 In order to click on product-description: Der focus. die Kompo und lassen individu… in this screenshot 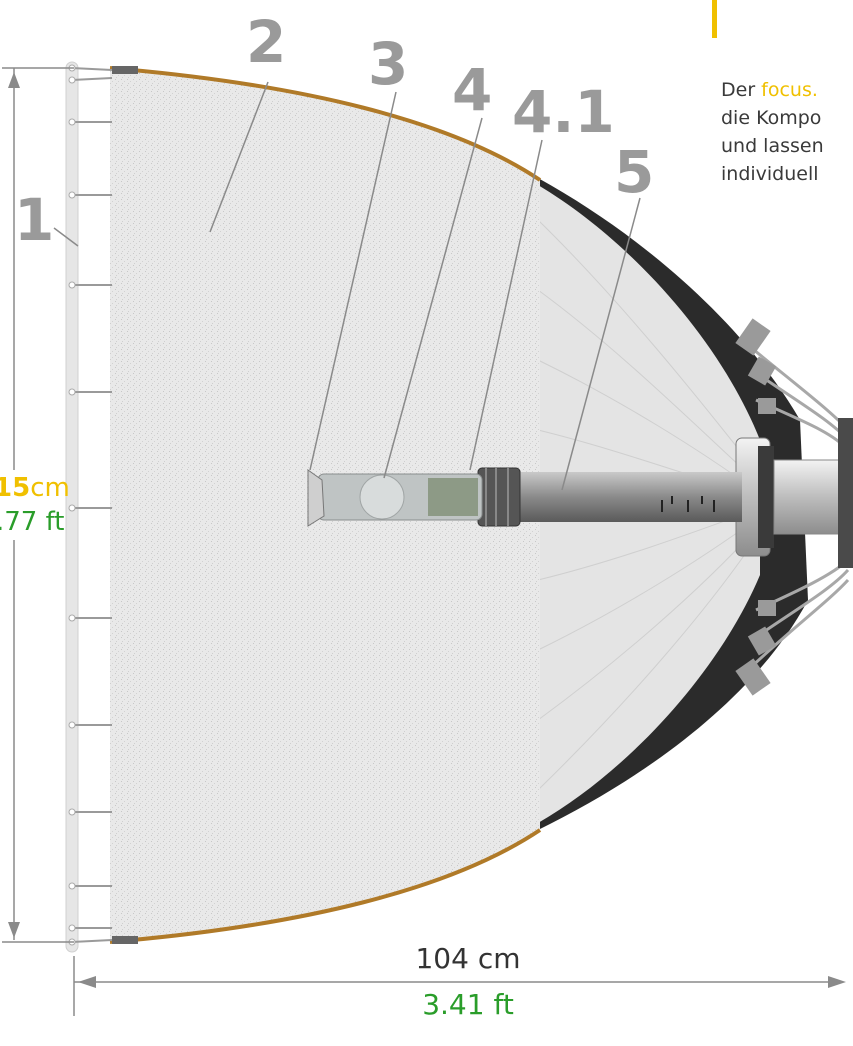, I will do `click(787, 132)`.